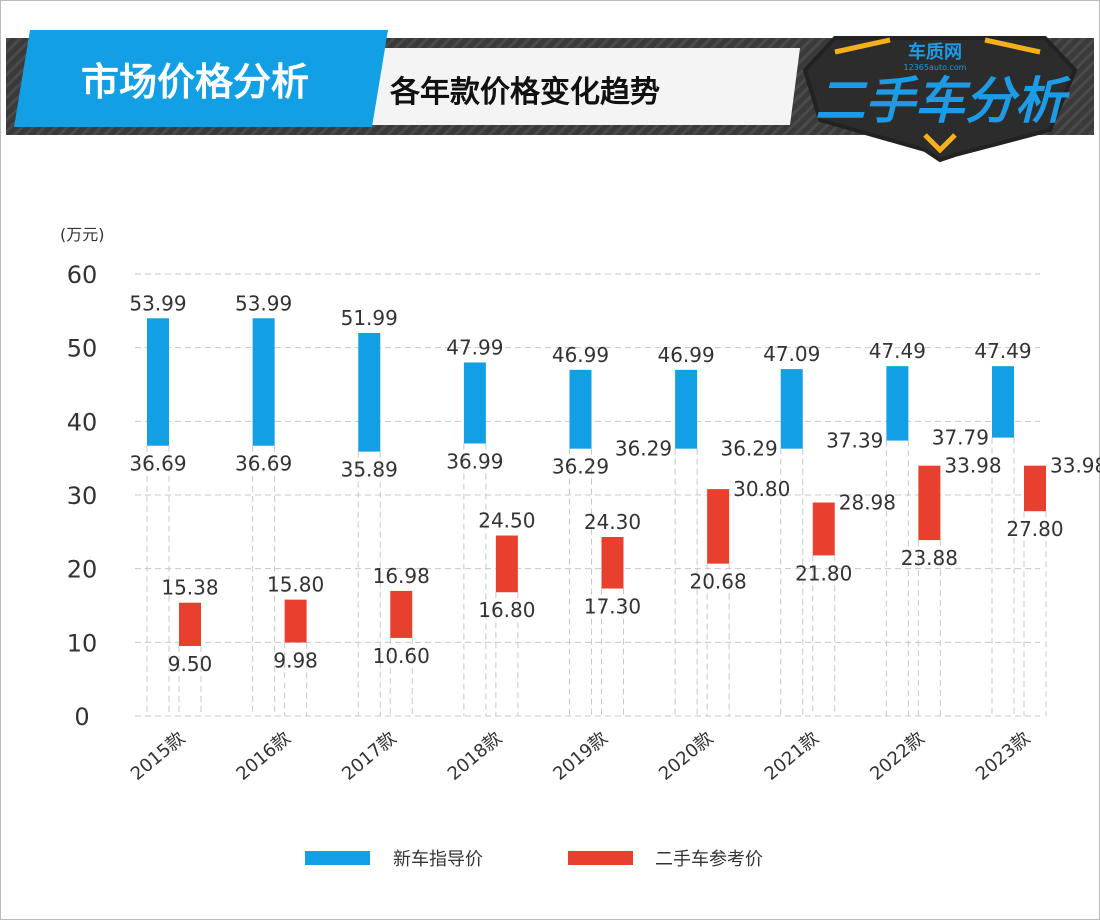 The width and height of the screenshot is (1100, 920). Describe the element at coordinates (82, 422) in the screenshot. I see `y-tick-label: 40` at that location.